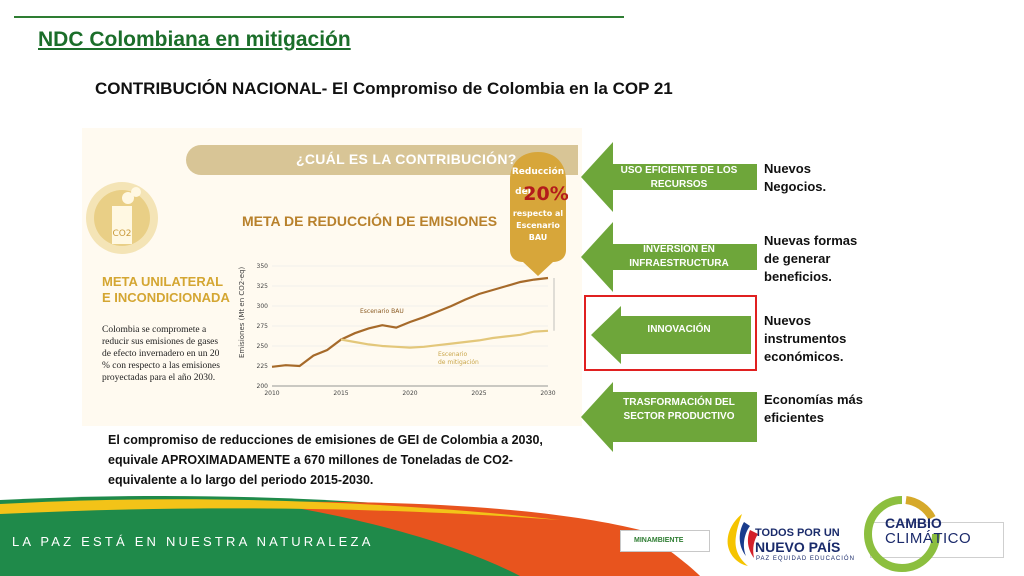  What do you see at coordinates (547, 393) in the screenshot?
I see `x-tick-label: 2030` at bounding box center [547, 393].